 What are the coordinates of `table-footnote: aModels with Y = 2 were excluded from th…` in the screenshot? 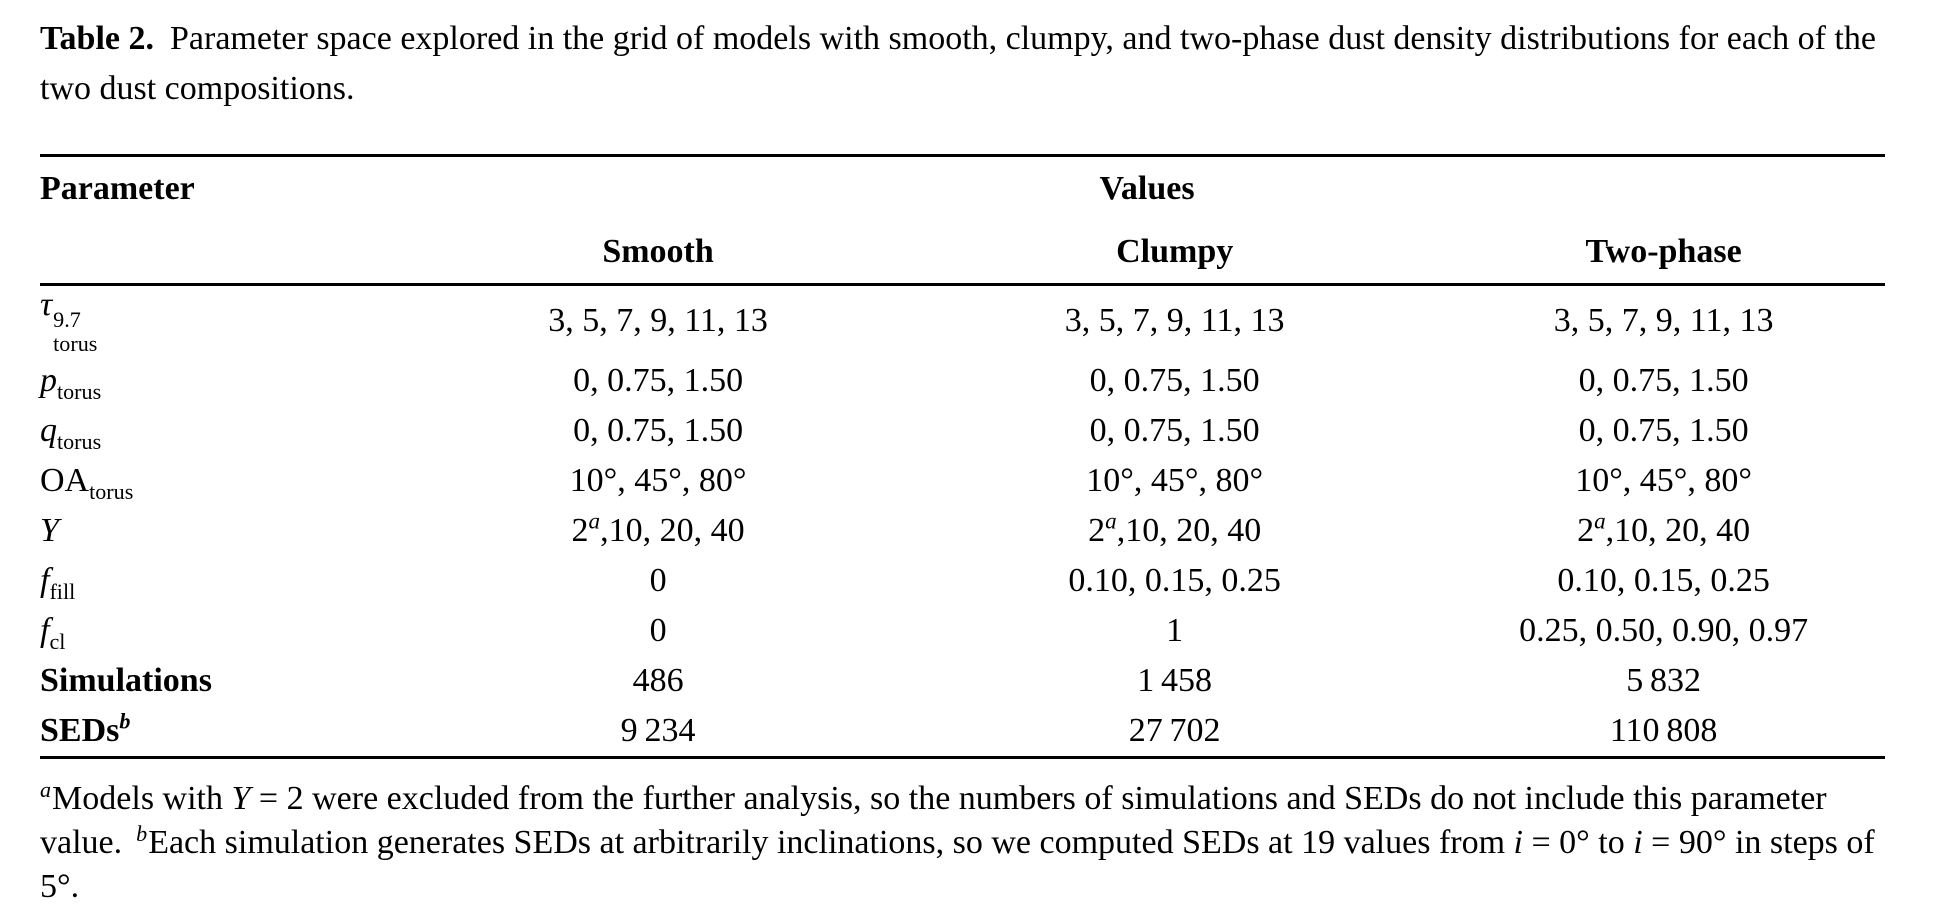 It's located at (964, 843).